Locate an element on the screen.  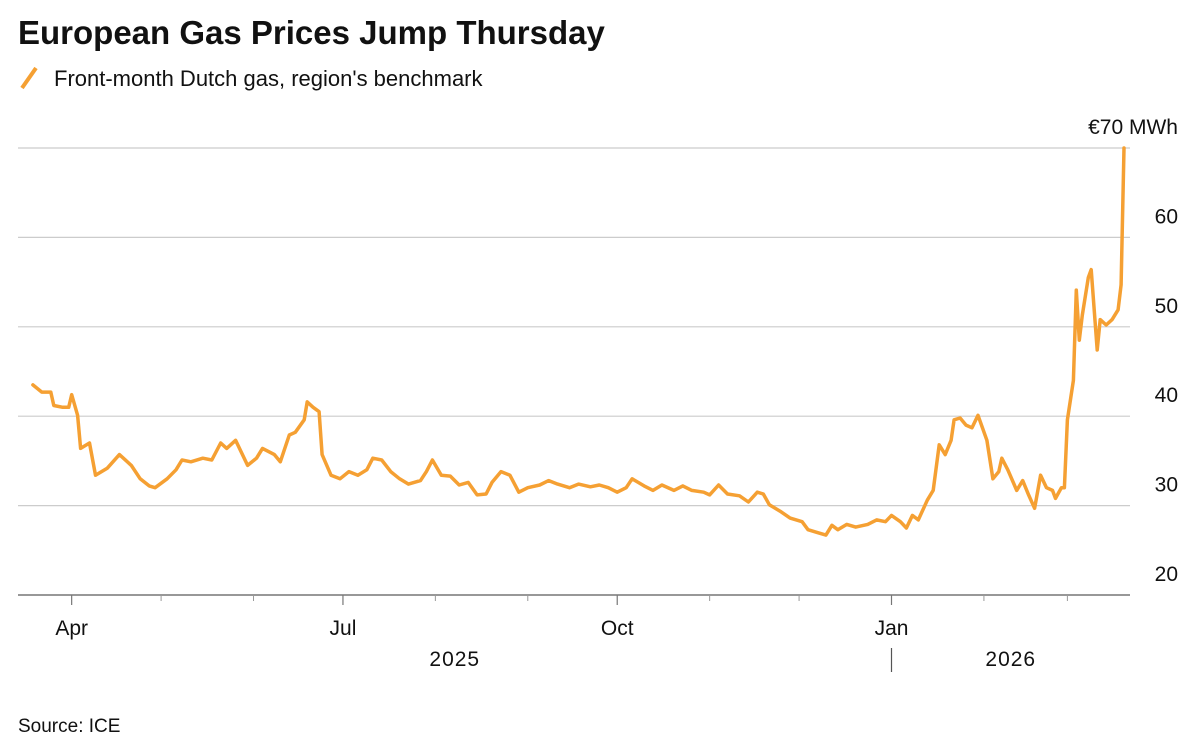
y-tick-label: 50 is located at coordinates (1166, 306).